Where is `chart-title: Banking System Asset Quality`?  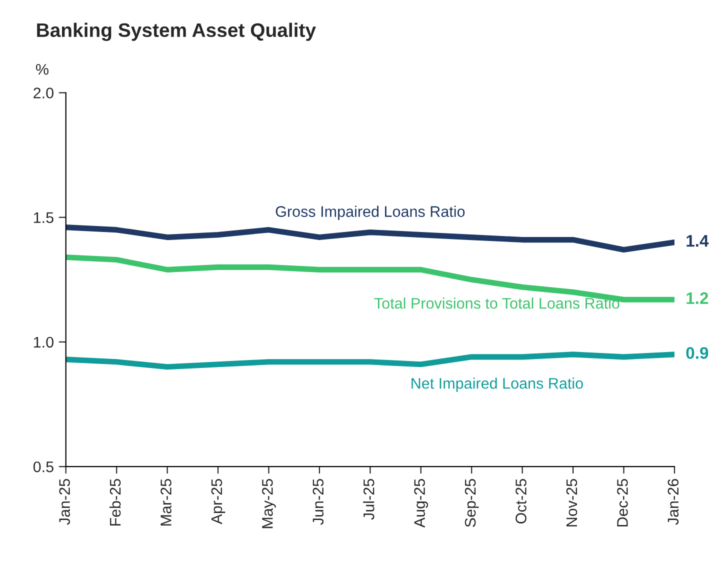 chart-title: Banking System Asset Quality is located at coordinates (176, 31).